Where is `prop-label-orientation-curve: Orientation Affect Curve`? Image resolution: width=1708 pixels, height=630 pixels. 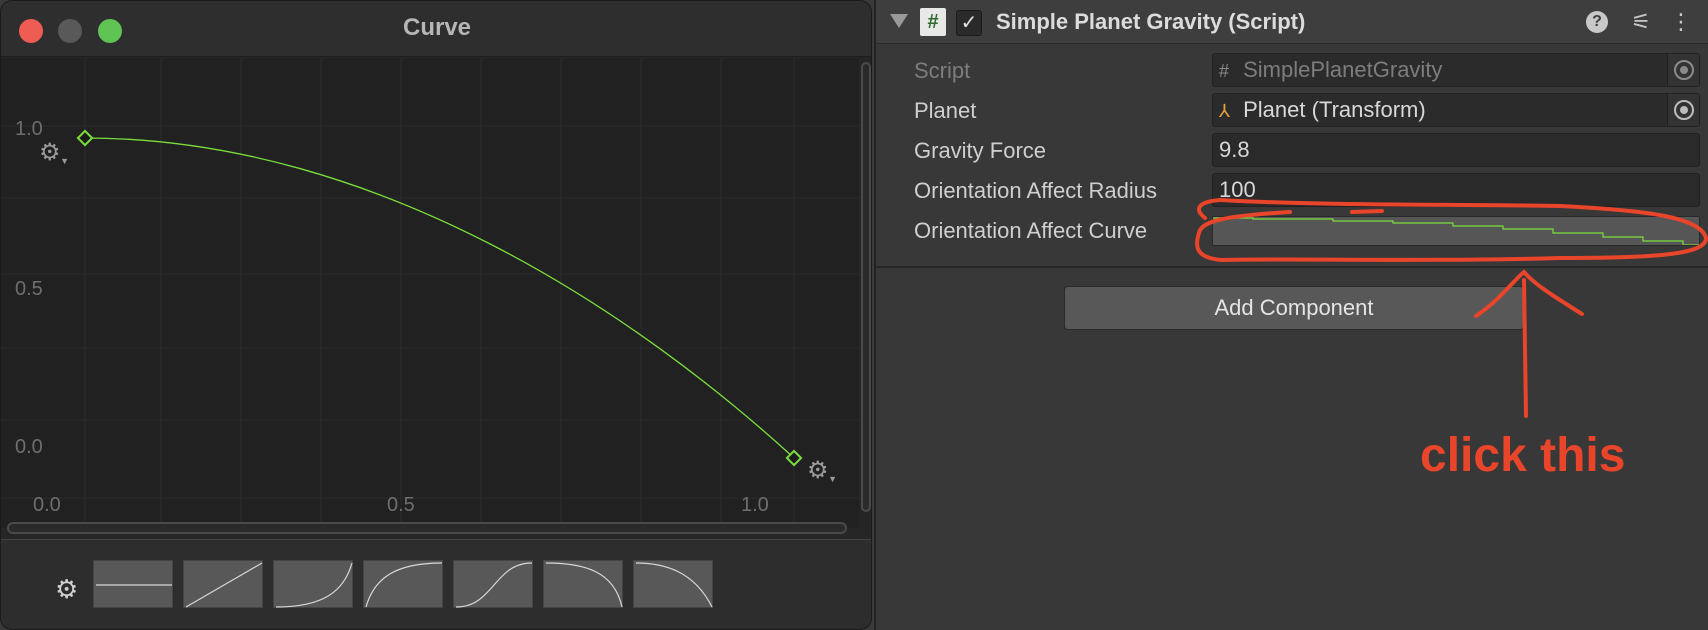
prop-label-orientation-curve: Orientation Affect Curve is located at coordinates (1031, 230).